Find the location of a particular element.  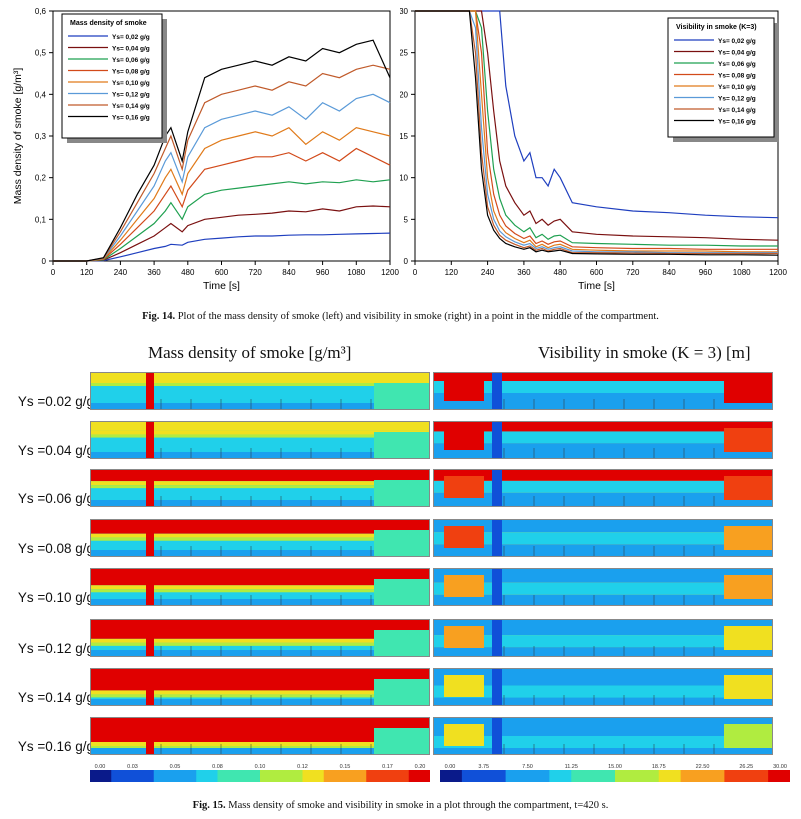

scale-tick-label: 0.03 is located at coordinates (132, 767).